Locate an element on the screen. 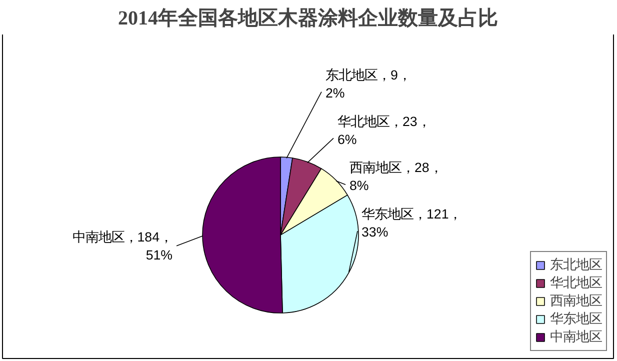 The height and width of the screenshot is (361, 617). data-label: 东北地区，9，2% is located at coordinates (368, 83).